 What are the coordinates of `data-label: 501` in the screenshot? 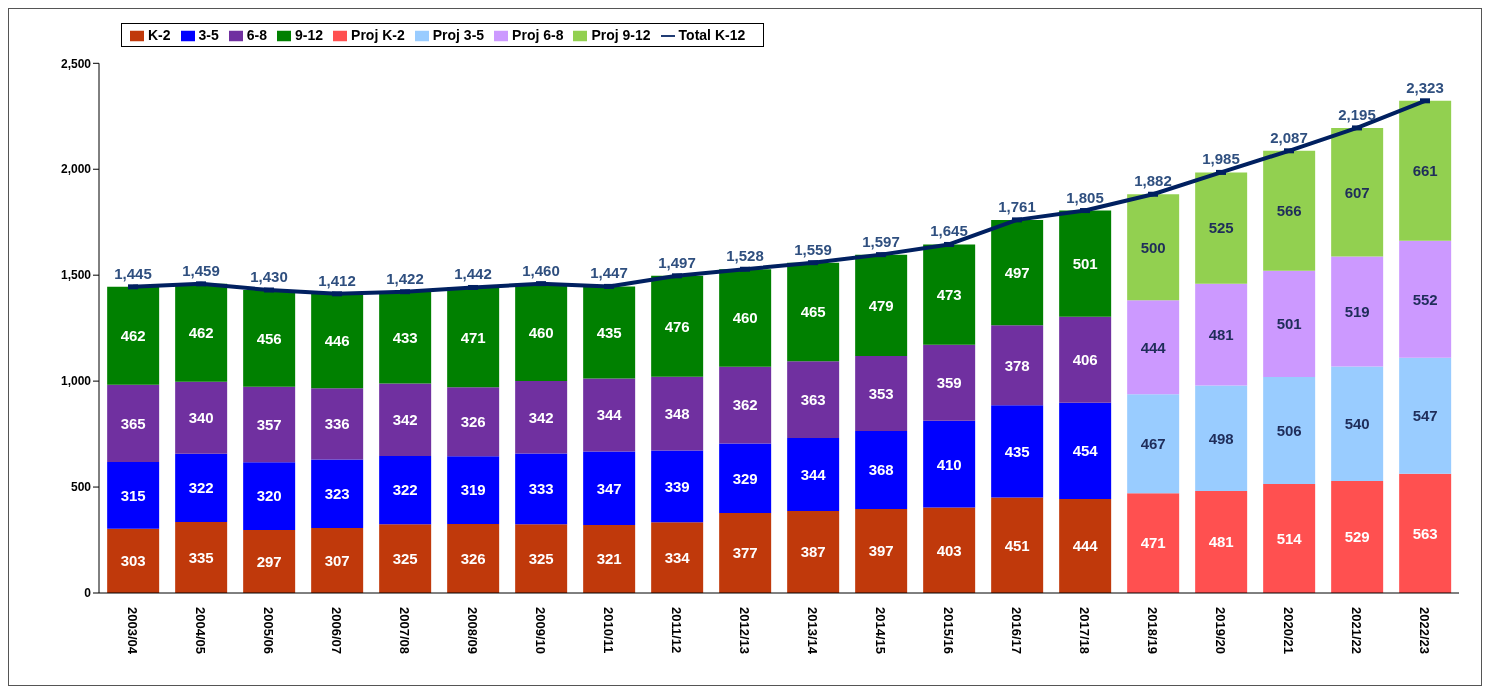 It's located at (1289, 324).